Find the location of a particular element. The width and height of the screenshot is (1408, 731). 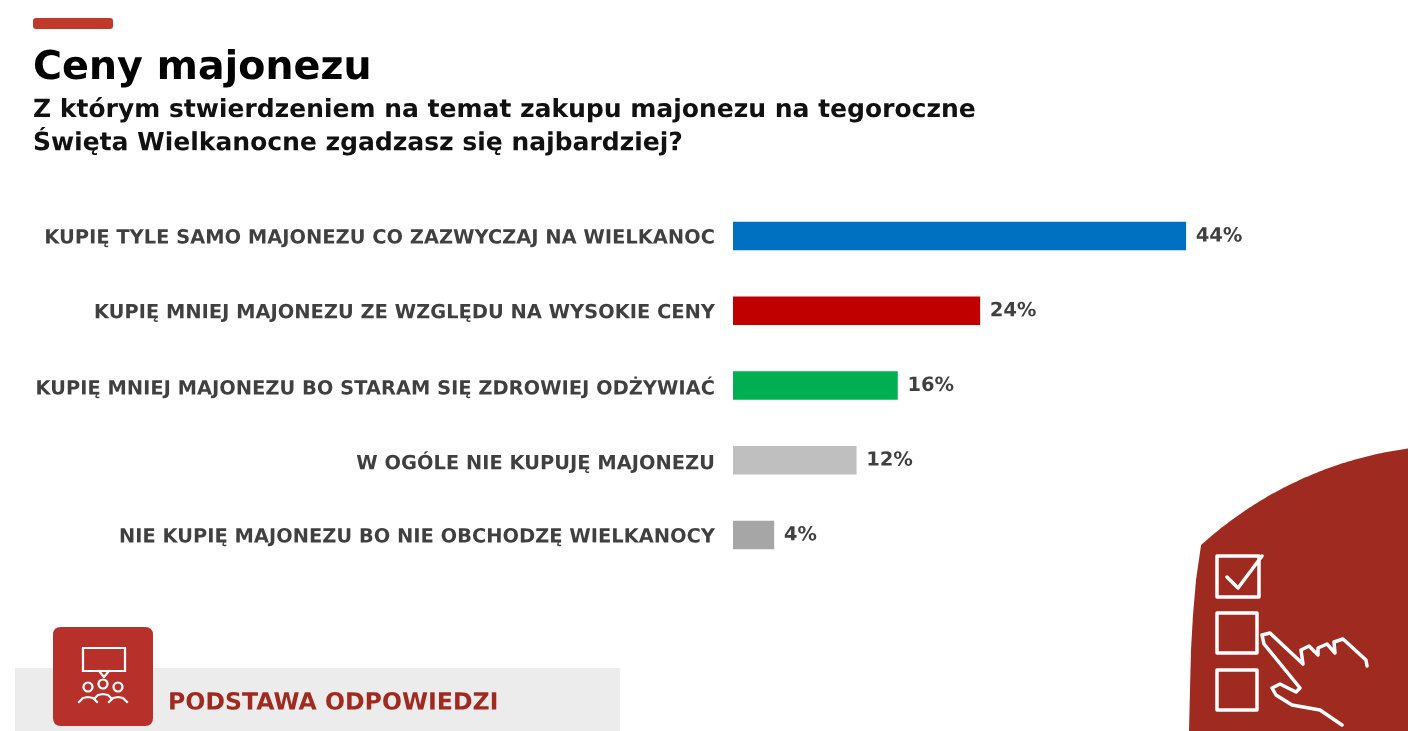

data-label: 24% is located at coordinates (1013, 309).